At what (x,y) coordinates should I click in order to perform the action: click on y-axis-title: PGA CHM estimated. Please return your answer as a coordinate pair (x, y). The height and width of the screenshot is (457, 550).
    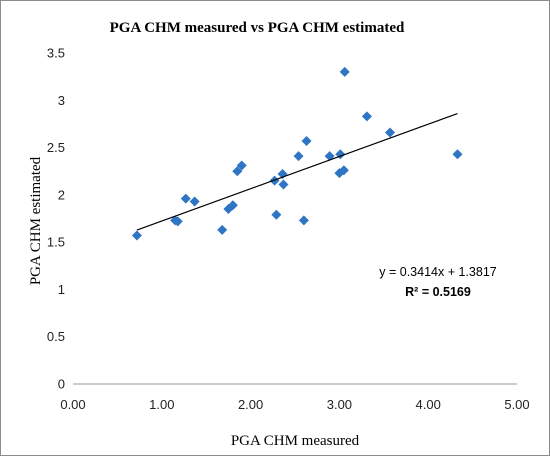
    Looking at the image, I should click on (36, 220).